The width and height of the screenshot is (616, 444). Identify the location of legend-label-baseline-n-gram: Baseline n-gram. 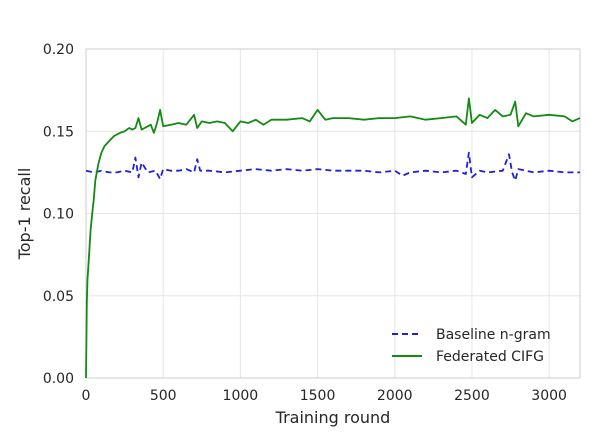
(493, 335).